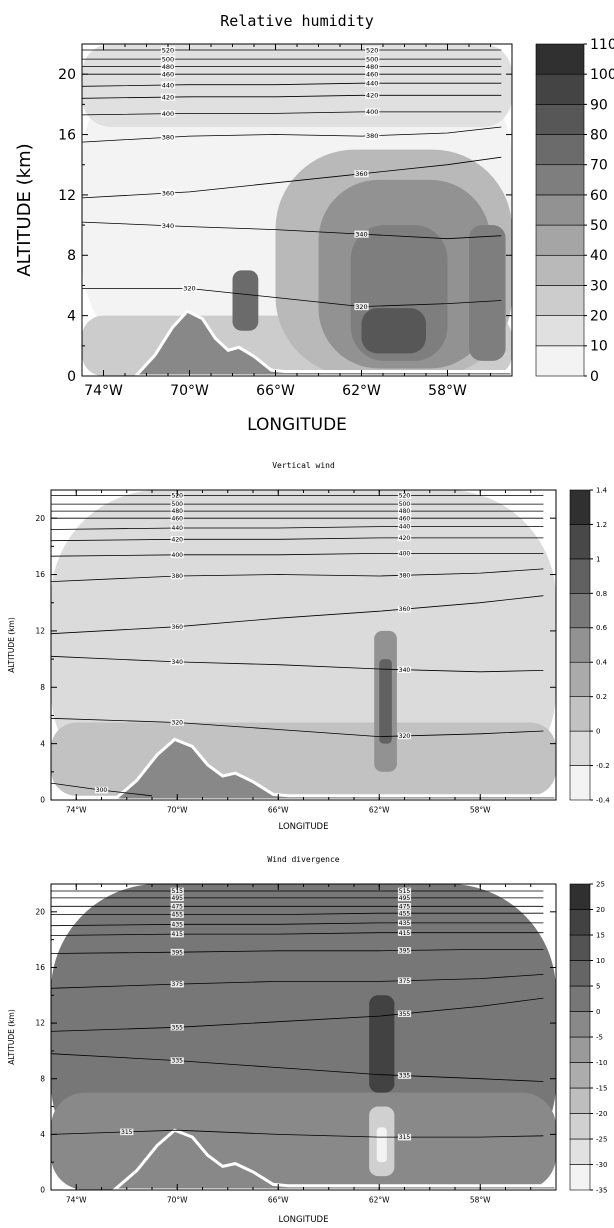 Image resolution: width=614 pixels, height=1228 pixels. I want to click on contour-label-420: 420, so click(178, 539).